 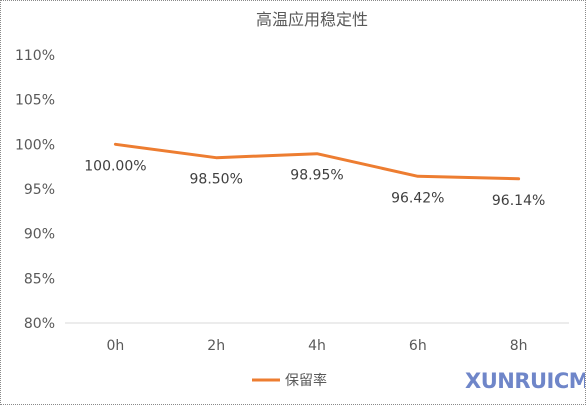 What do you see at coordinates (306, 380) in the screenshot?
I see `legend-label: 保留率` at bounding box center [306, 380].